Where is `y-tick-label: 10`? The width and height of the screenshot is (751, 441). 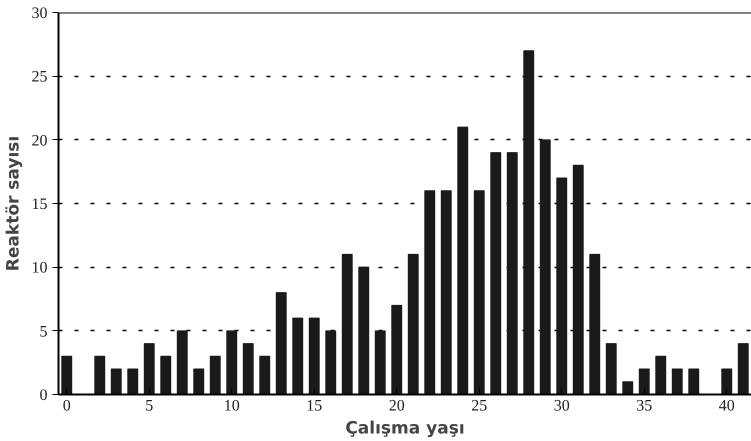
y-tick-label: 10 is located at coordinates (40, 268).